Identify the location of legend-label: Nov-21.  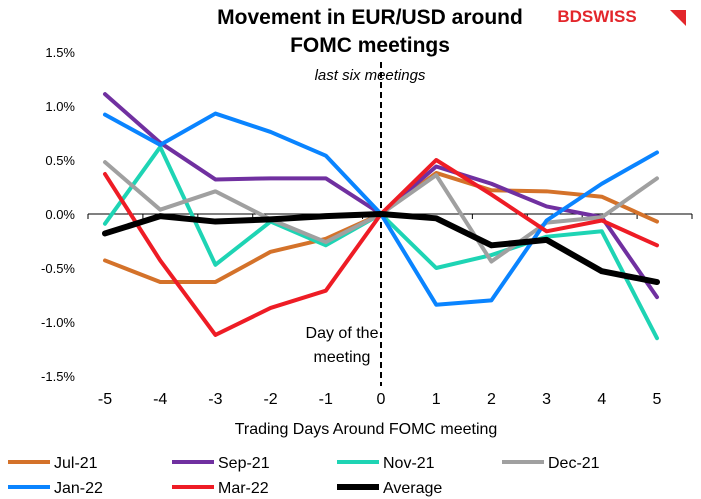
(409, 463).